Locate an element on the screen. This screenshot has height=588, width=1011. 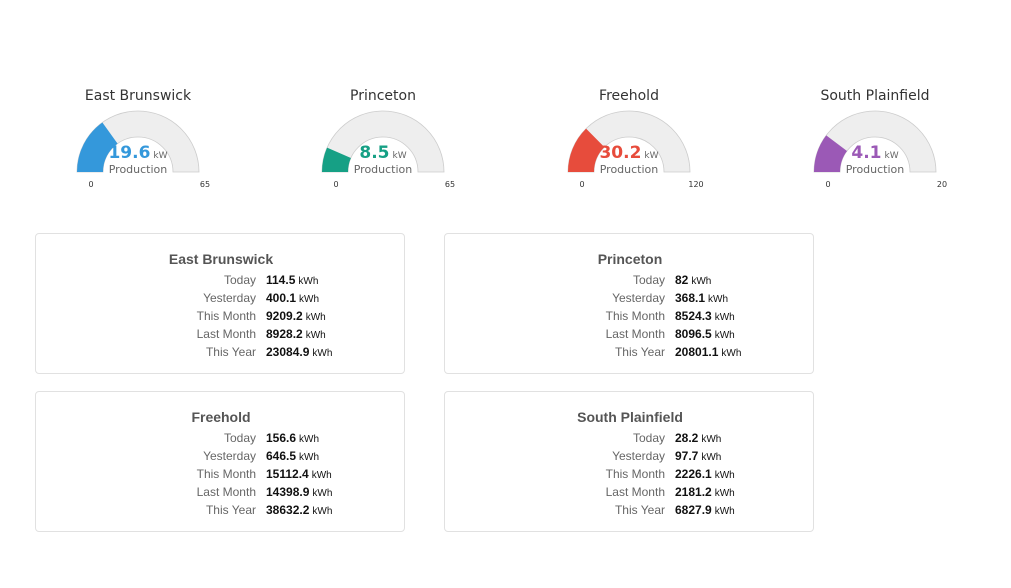
gauge-max: 120 is located at coordinates (696, 184).